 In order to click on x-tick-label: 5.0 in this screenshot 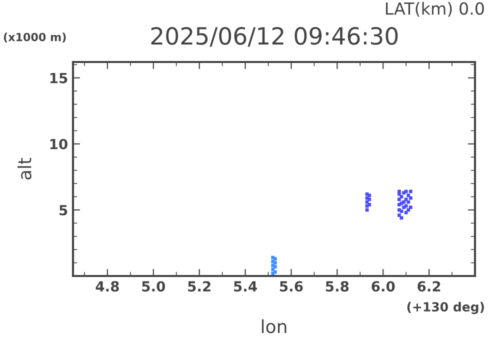, I will do `click(154, 286)`.